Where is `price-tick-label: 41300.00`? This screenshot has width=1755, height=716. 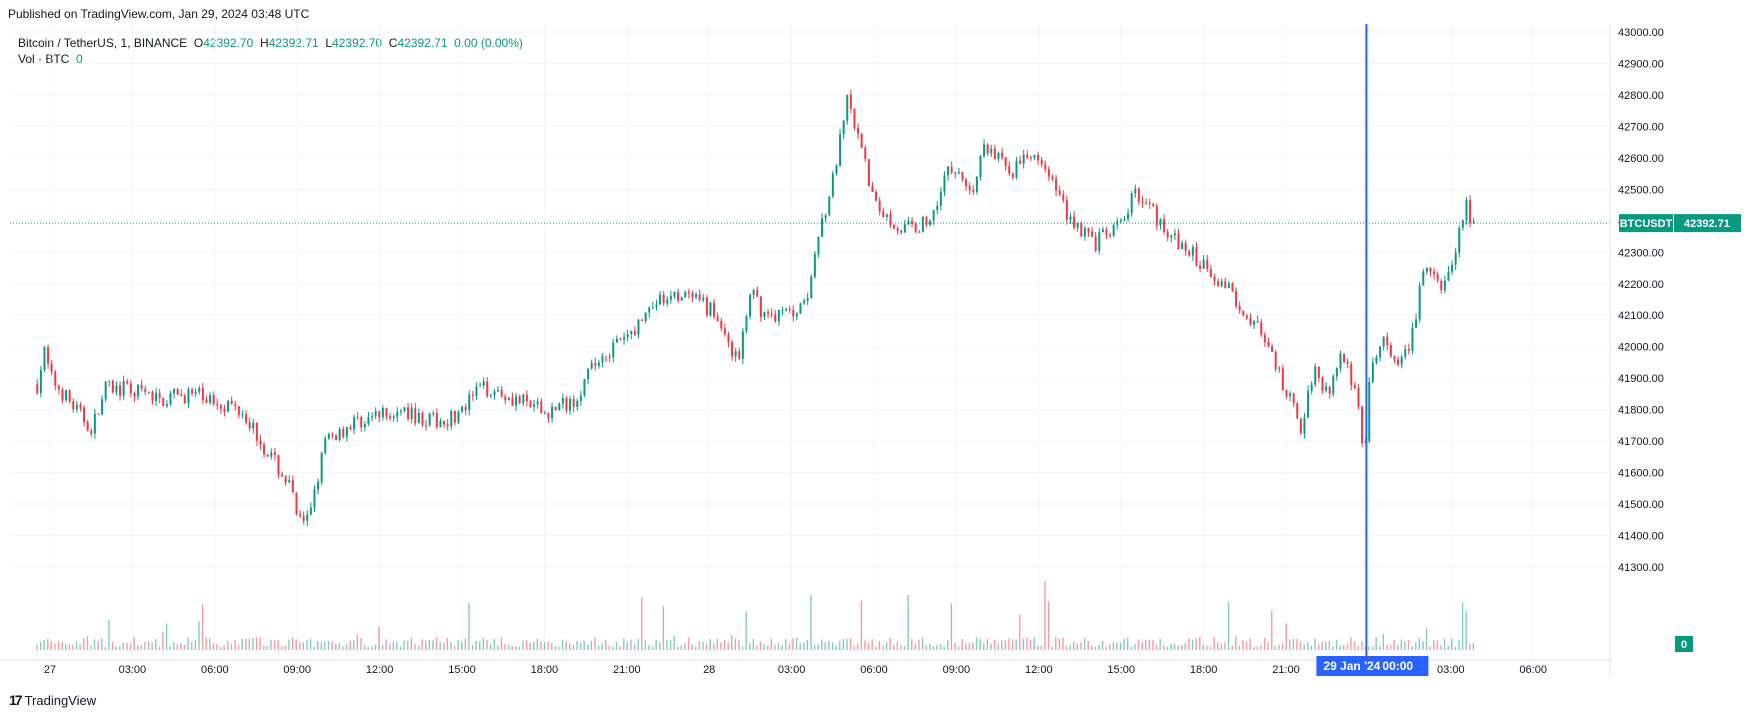 price-tick-label: 41300.00 is located at coordinates (1641, 568).